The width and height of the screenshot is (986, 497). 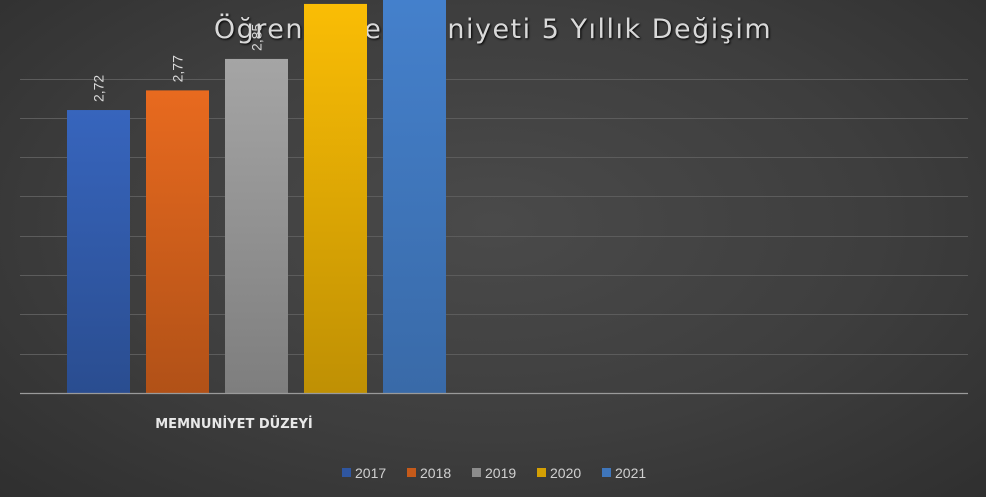 I want to click on bar-2020, so click(x=335, y=198).